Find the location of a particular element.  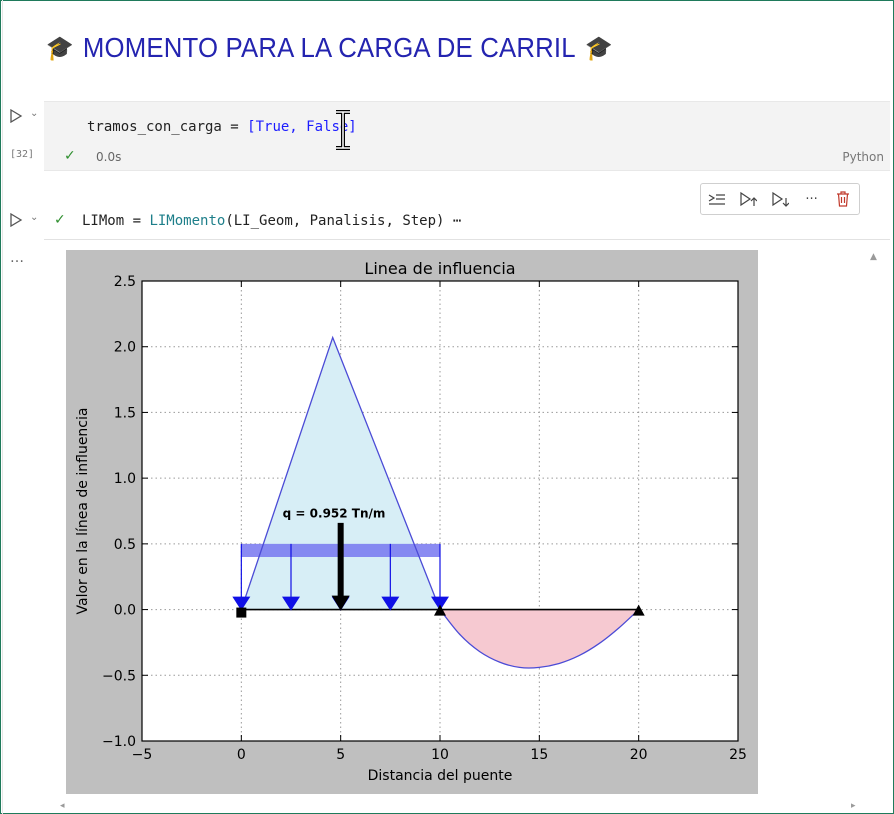

code-variable: LIMom is located at coordinates (103, 221).